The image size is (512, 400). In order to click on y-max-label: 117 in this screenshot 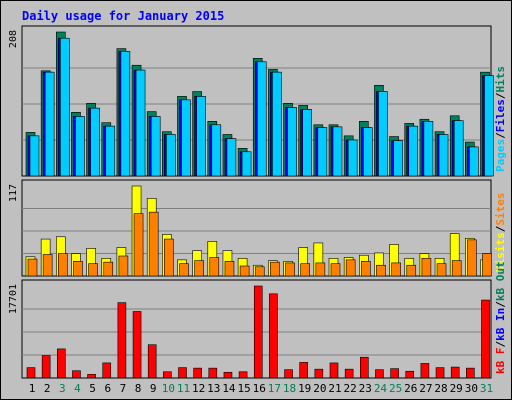, I will do `click(13, 193)`.